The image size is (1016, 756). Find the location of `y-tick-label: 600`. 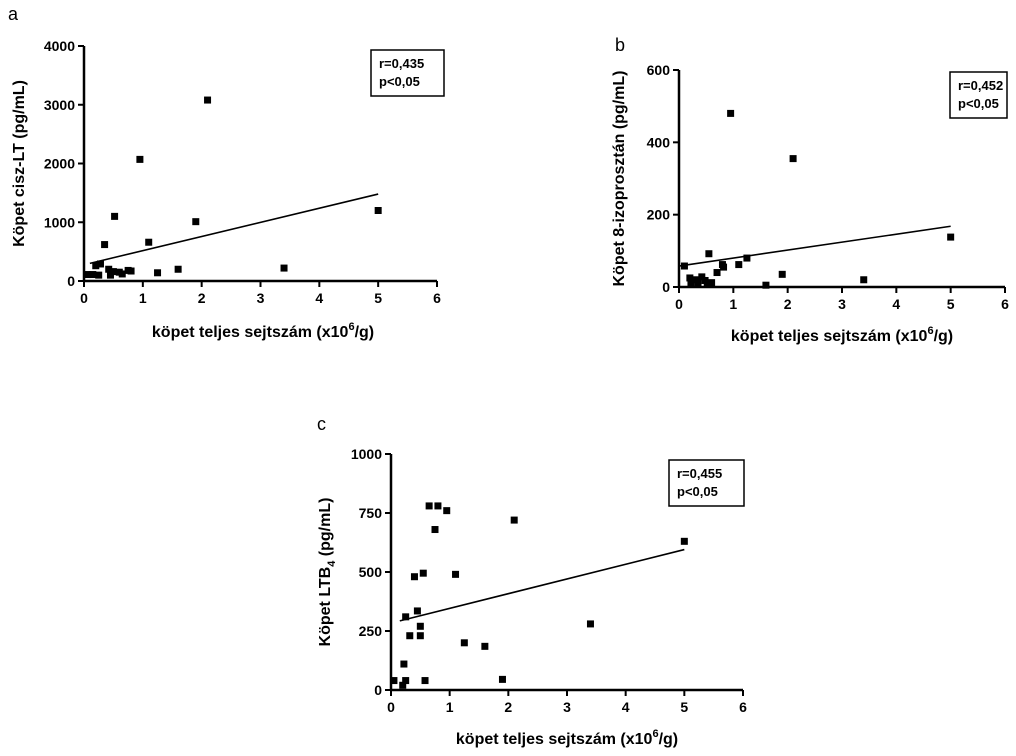

y-tick-label: 600 is located at coordinates (659, 70).